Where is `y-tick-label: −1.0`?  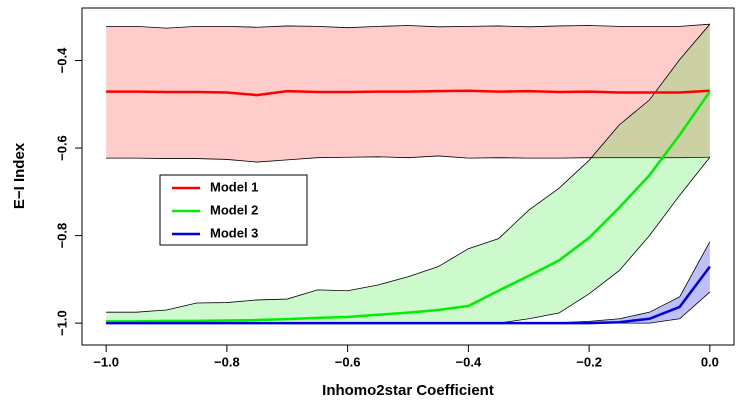
y-tick-label: −1.0 is located at coordinates (61, 323).